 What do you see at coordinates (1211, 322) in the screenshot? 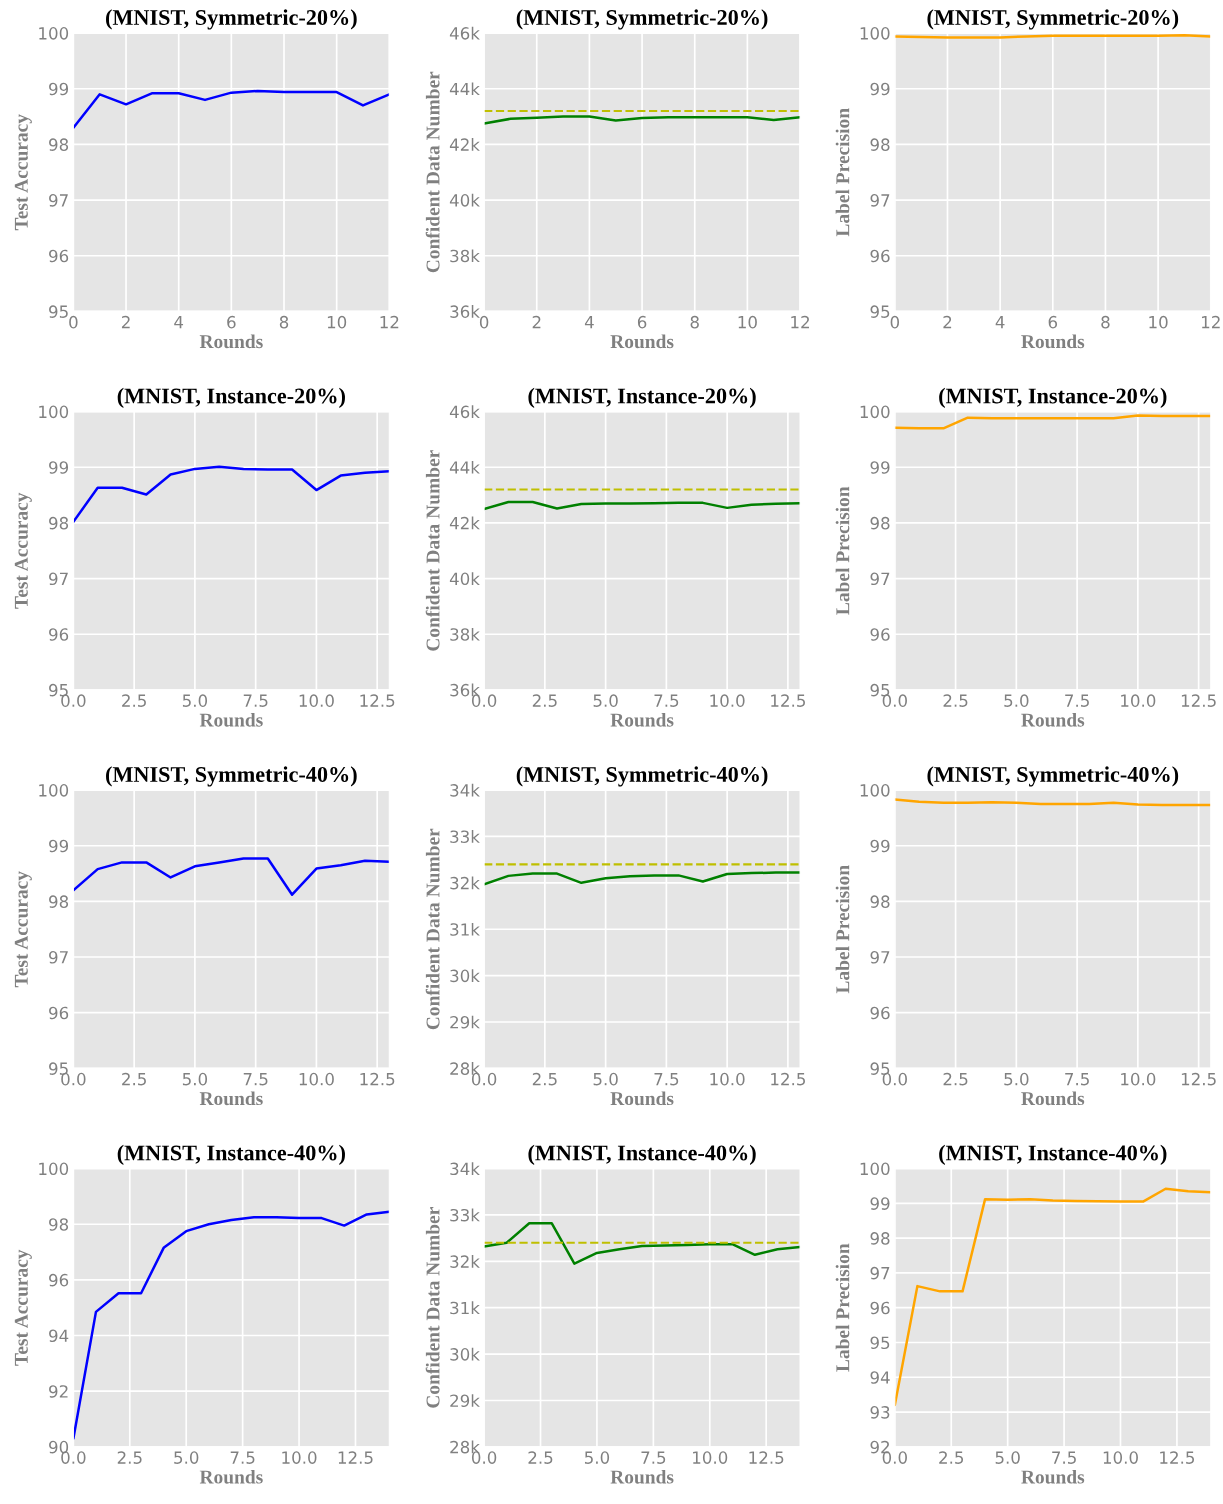
I see `x-tick-label: 12` at bounding box center [1211, 322].